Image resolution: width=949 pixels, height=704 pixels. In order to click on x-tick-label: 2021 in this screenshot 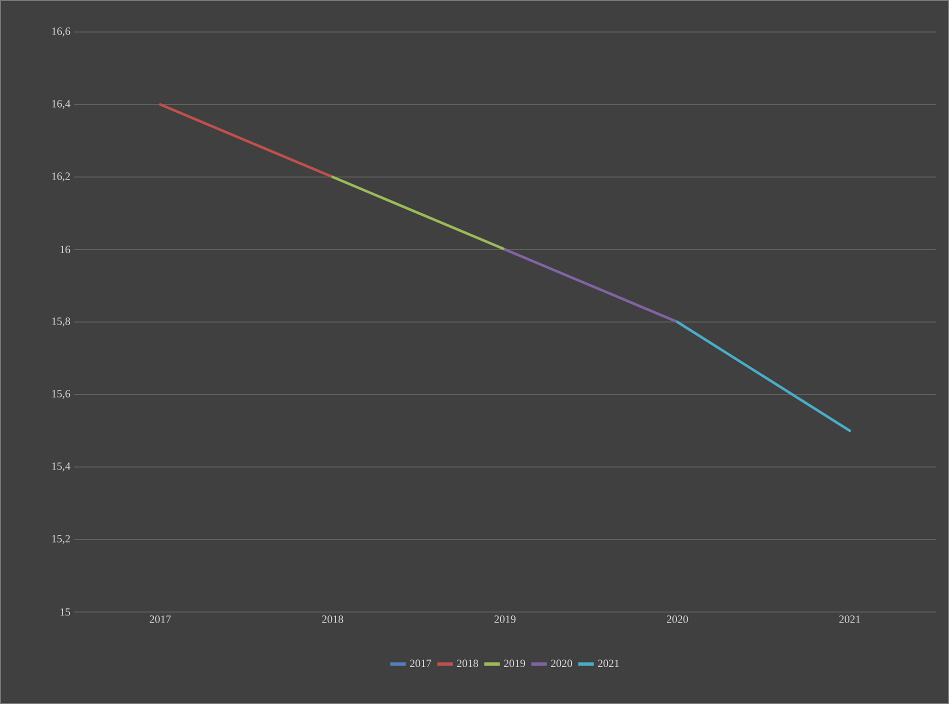, I will do `click(849, 619)`.